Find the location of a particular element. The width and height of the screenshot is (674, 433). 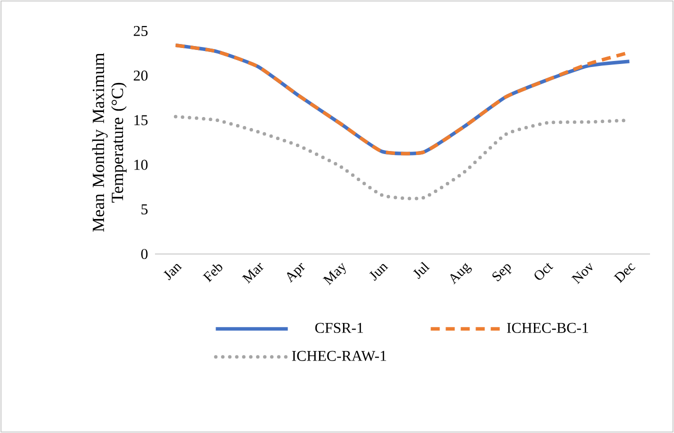

x-tick-label: Apr is located at coordinates (296, 272).